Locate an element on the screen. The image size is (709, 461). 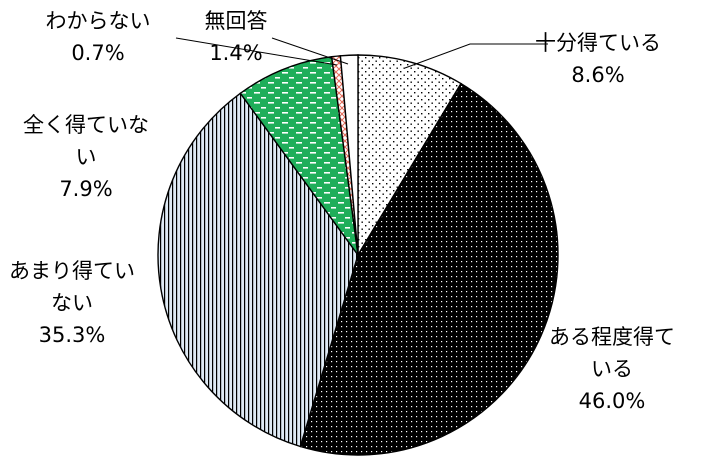
slice-category-label-3: 全く得ていな is located at coordinates (86, 125).